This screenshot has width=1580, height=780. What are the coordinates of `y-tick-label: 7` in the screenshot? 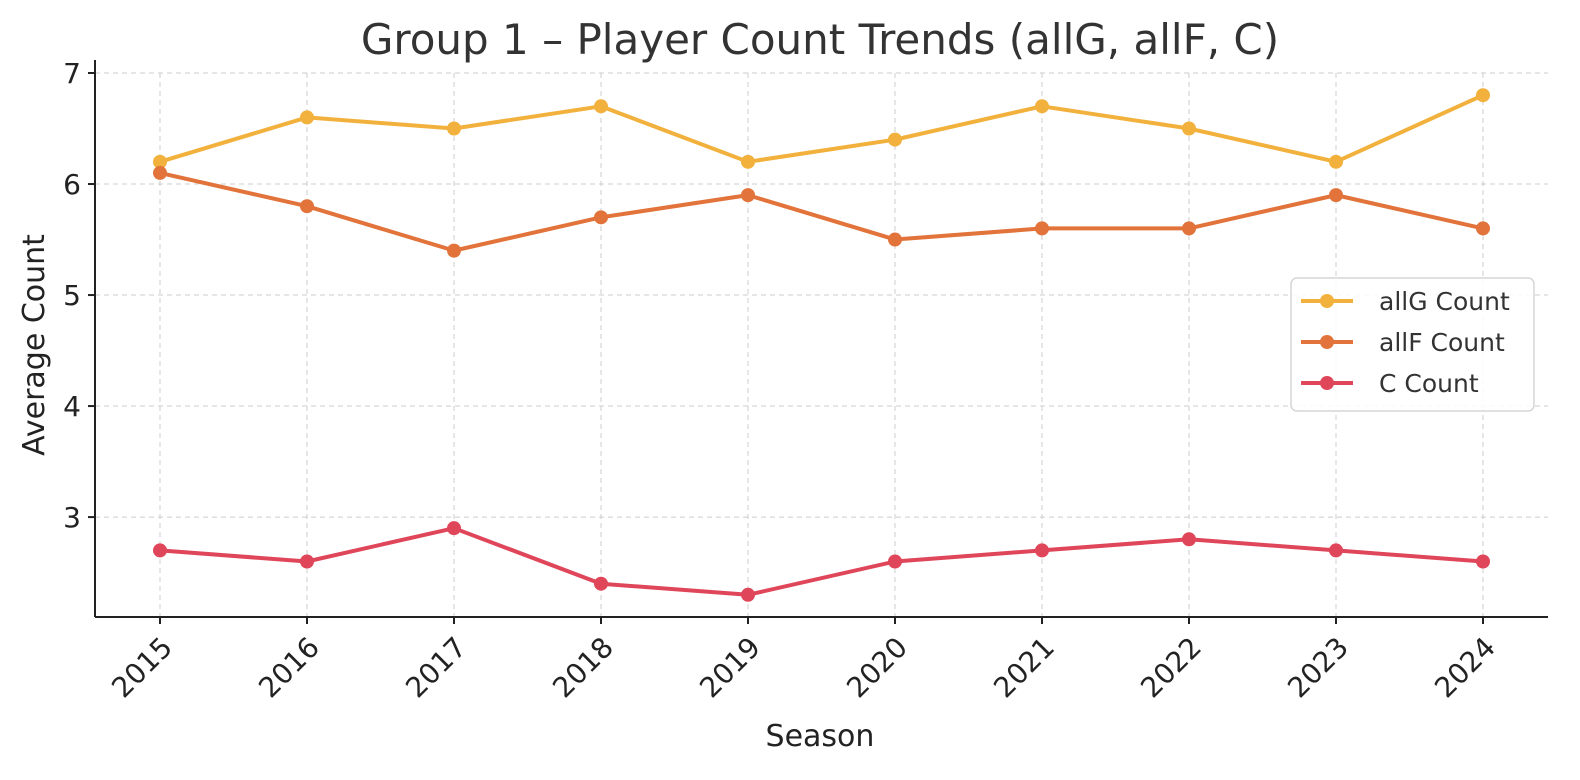 It's located at (72, 73).